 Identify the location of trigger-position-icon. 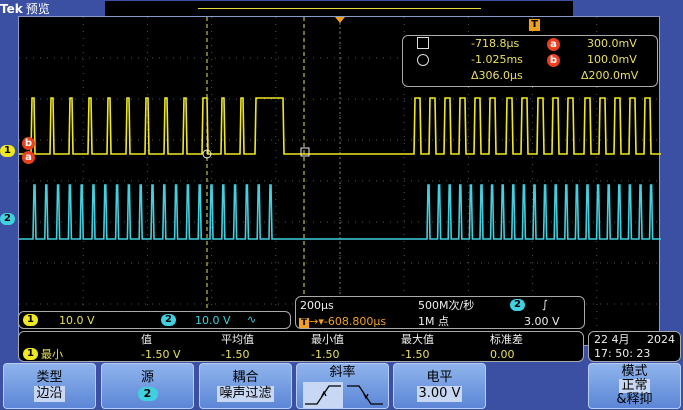
(340, 20).